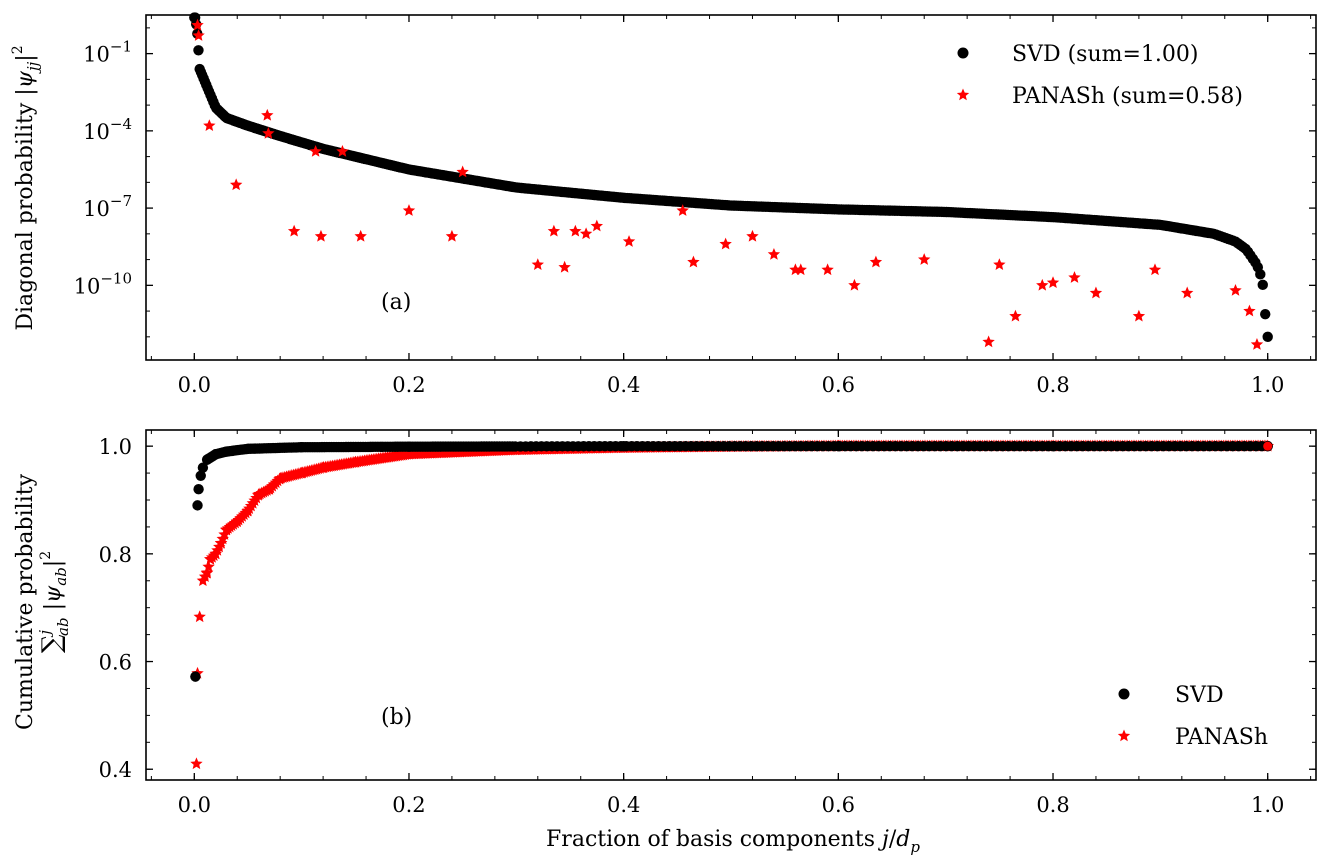 This screenshot has width=1329, height=867. I want to click on y-axis-label-a: Diagonal probability |ψjj|2, so click(26, 187).